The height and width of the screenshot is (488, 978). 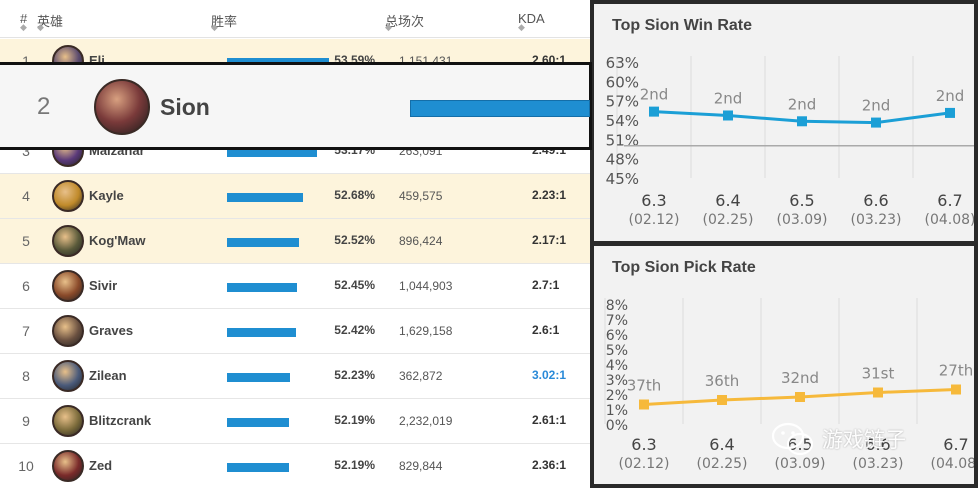 What do you see at coordinates (120, 420) in the screenshot?
I see `champion-name: Blitzcrank` at bounding box center [120, 420].